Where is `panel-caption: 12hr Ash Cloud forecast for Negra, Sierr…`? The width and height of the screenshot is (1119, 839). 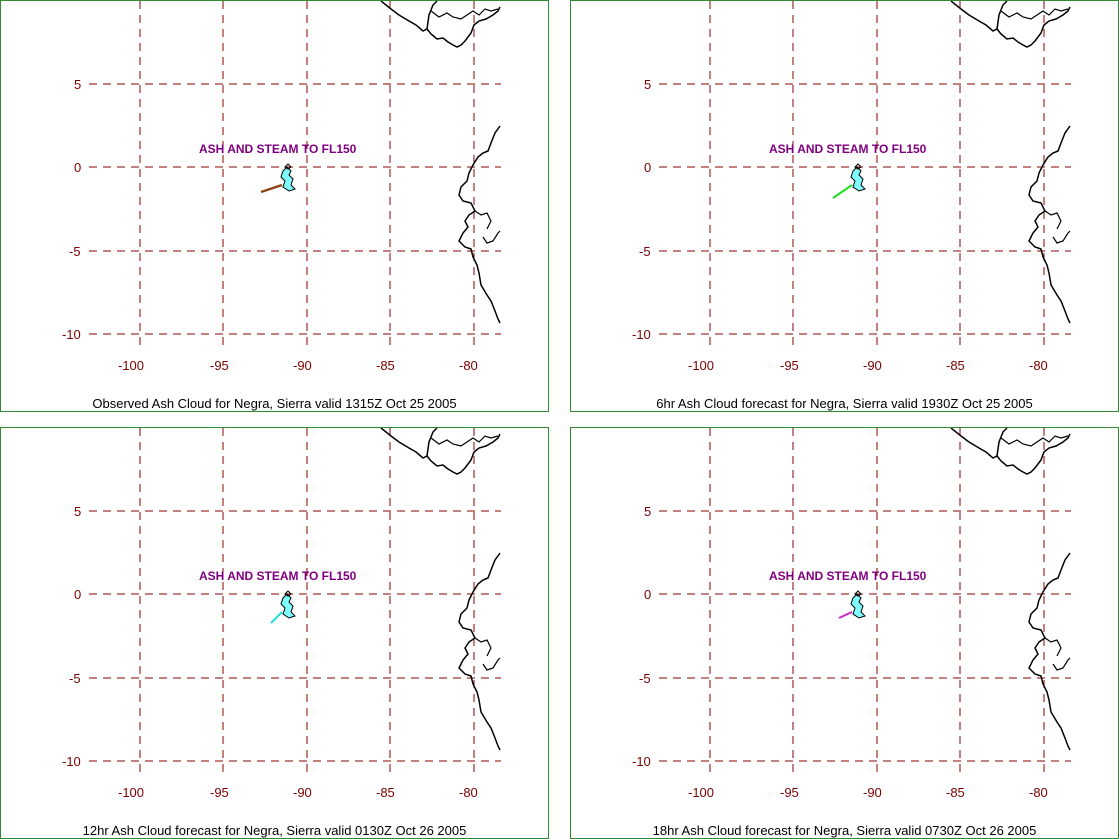
panel-caption: 12hr Ash Cloud forecast for Negra, Sierr… is located at coordinates (274, 830).